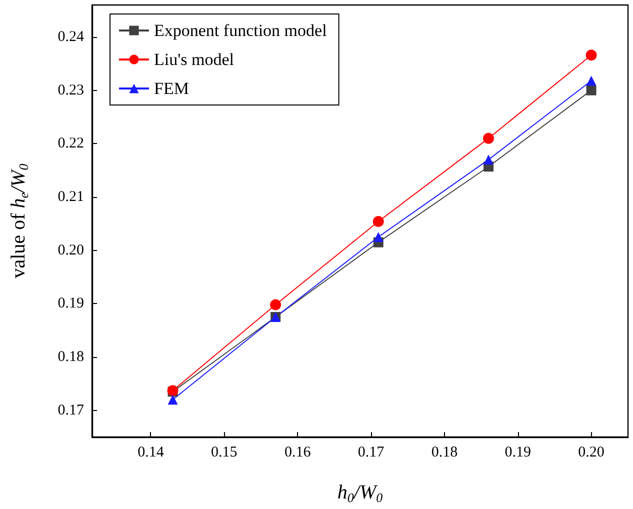 The width and height of the screenshot is (633, 509). I want to click on x-tick-label: 0.16, so click(298, 452).